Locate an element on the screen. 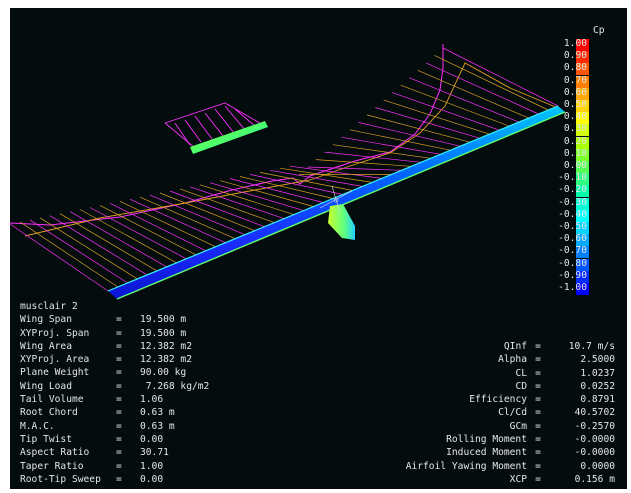  stat-row: Wing Span = 19.500 m is located at coordinates (135, 319).